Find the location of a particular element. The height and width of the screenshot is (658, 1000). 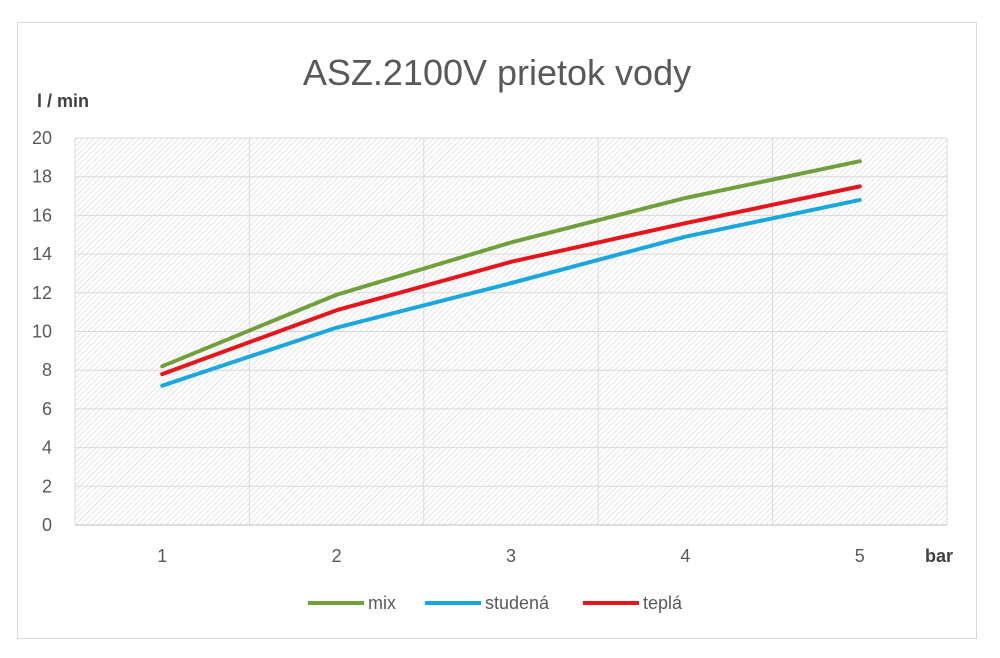

y-tick-label: 18 is located at coordinates (42, 177).